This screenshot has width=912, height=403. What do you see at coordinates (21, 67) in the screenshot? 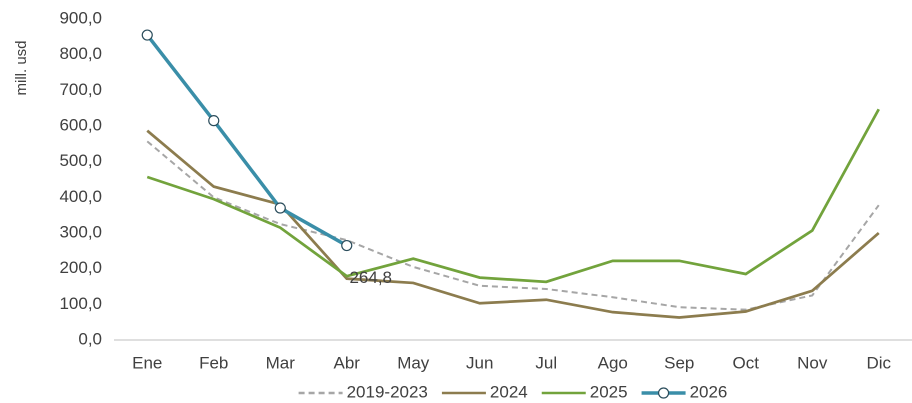
I see `y-axis-label: mill. usd` at bounding box center [21, 67].